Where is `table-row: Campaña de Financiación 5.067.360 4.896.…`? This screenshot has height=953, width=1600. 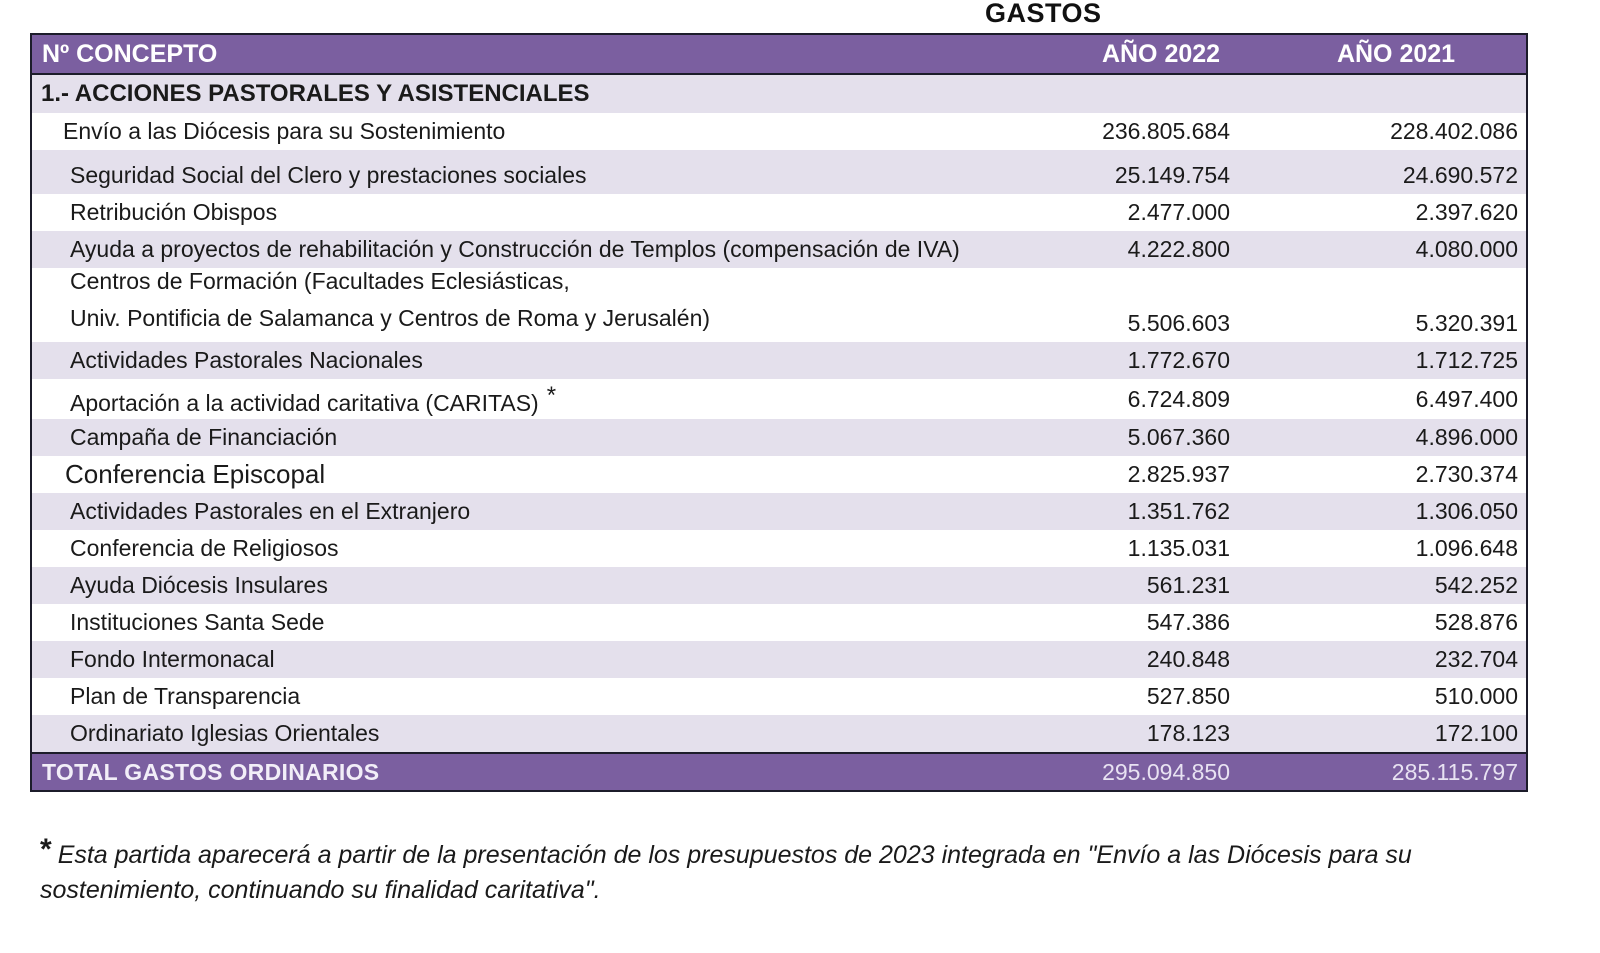
table-row: Campaña de Financiación 5.067.360 4.896.… is located at coordinates (779, 437).